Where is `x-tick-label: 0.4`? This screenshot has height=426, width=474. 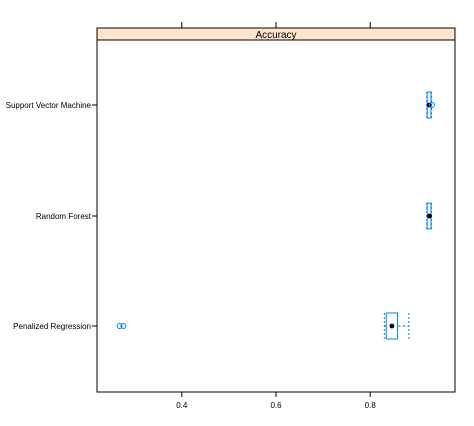
x-tick-label: 0.4 is located at coordinates (182, 405).